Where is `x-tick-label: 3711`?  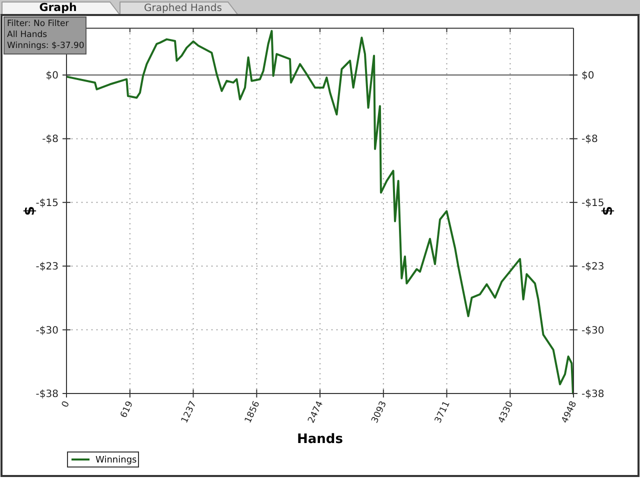 x-tick-label: 3711 is located at coordinates (443, 412).